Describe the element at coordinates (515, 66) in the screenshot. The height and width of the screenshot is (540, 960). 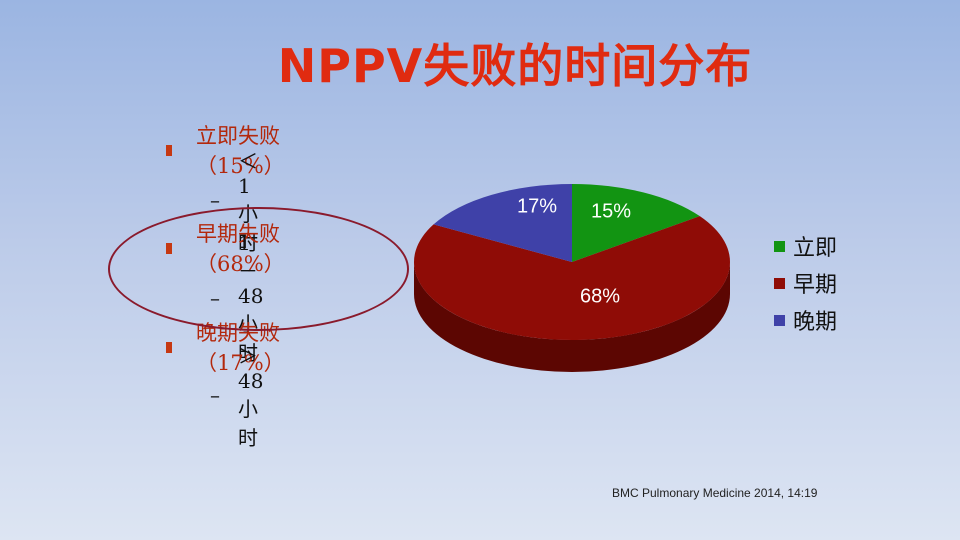
I see `slide-title: NPPV失败的时间分布` at that location.